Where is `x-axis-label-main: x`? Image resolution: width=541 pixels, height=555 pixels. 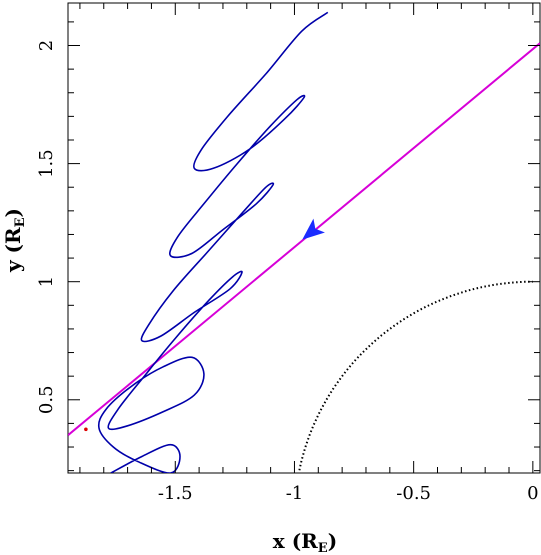
x-axis-label-main: x is located at coordinates (279, 541).